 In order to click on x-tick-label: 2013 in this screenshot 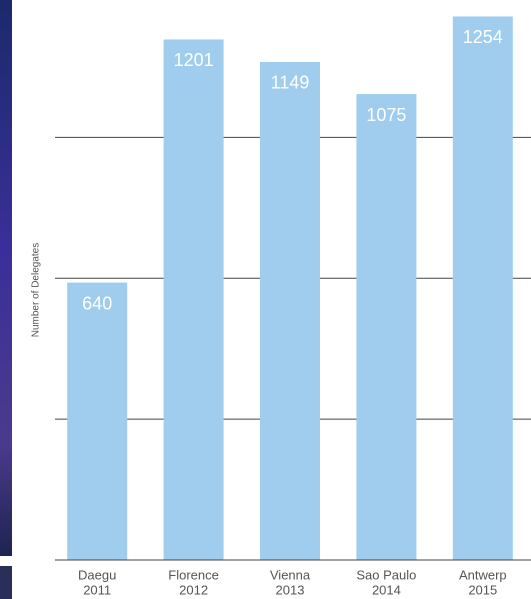, I will do `click(290, 589)`.